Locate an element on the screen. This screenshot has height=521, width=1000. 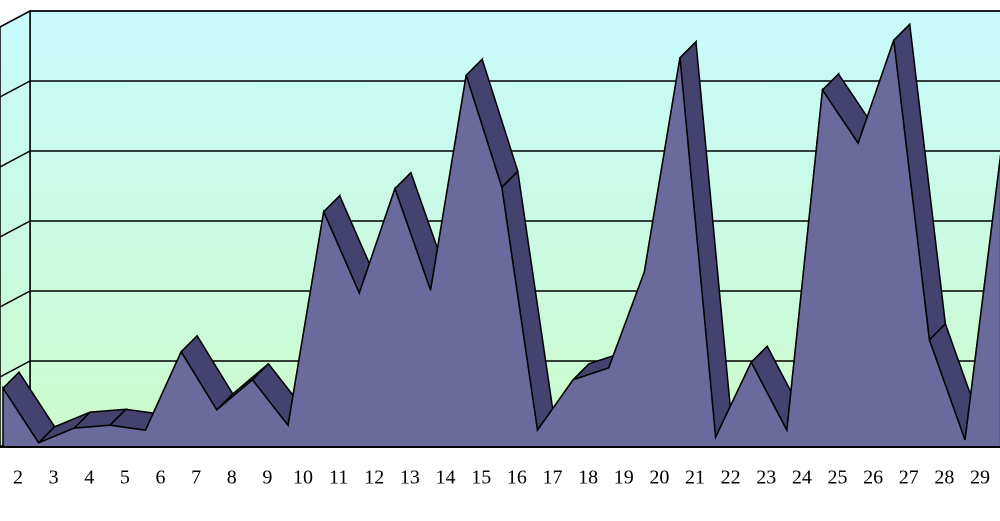
x-tick-label: 16 is located at coordinates (517, 478).